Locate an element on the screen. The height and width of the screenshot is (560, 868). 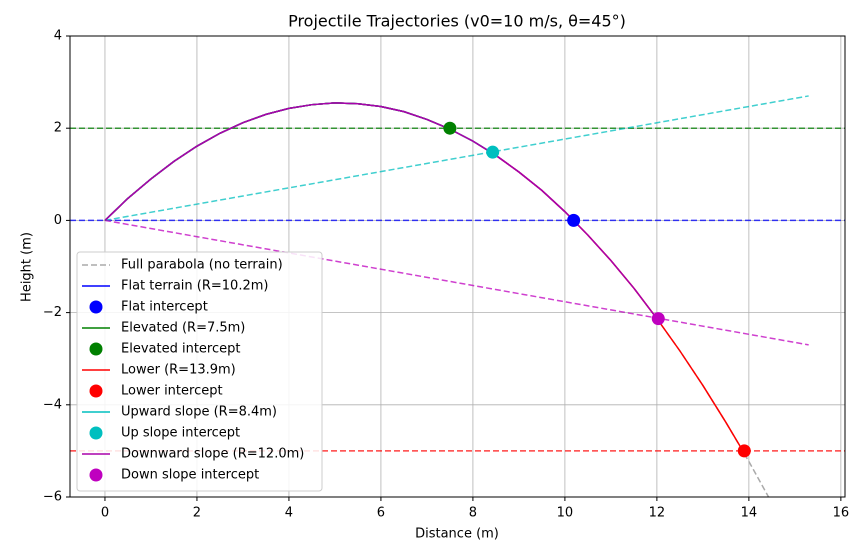
legend-label: Flat terrain (R=10.2m) is located at coordinates (194, 286).